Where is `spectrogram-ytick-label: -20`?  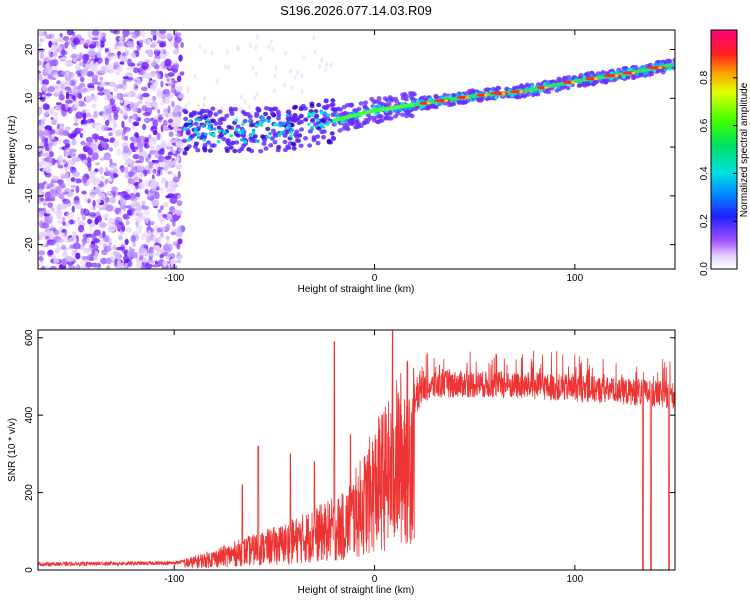
spectrogram-ytick-label: -20 is located at coordinates (29, 244).